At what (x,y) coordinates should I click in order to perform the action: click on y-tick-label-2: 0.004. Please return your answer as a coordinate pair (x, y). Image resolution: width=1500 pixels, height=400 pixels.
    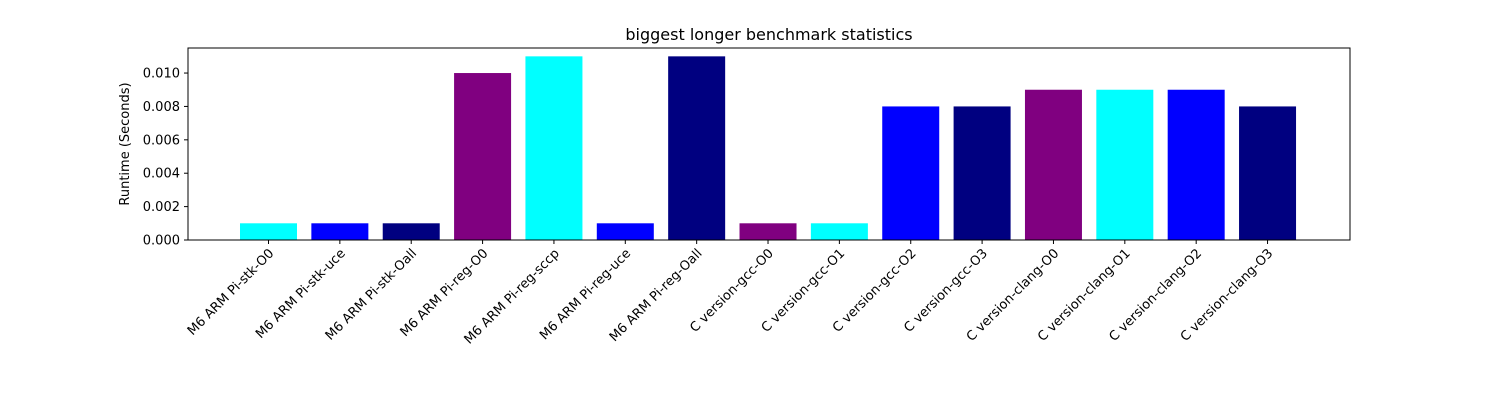
    Looking at the image, I should click on (161, 174).